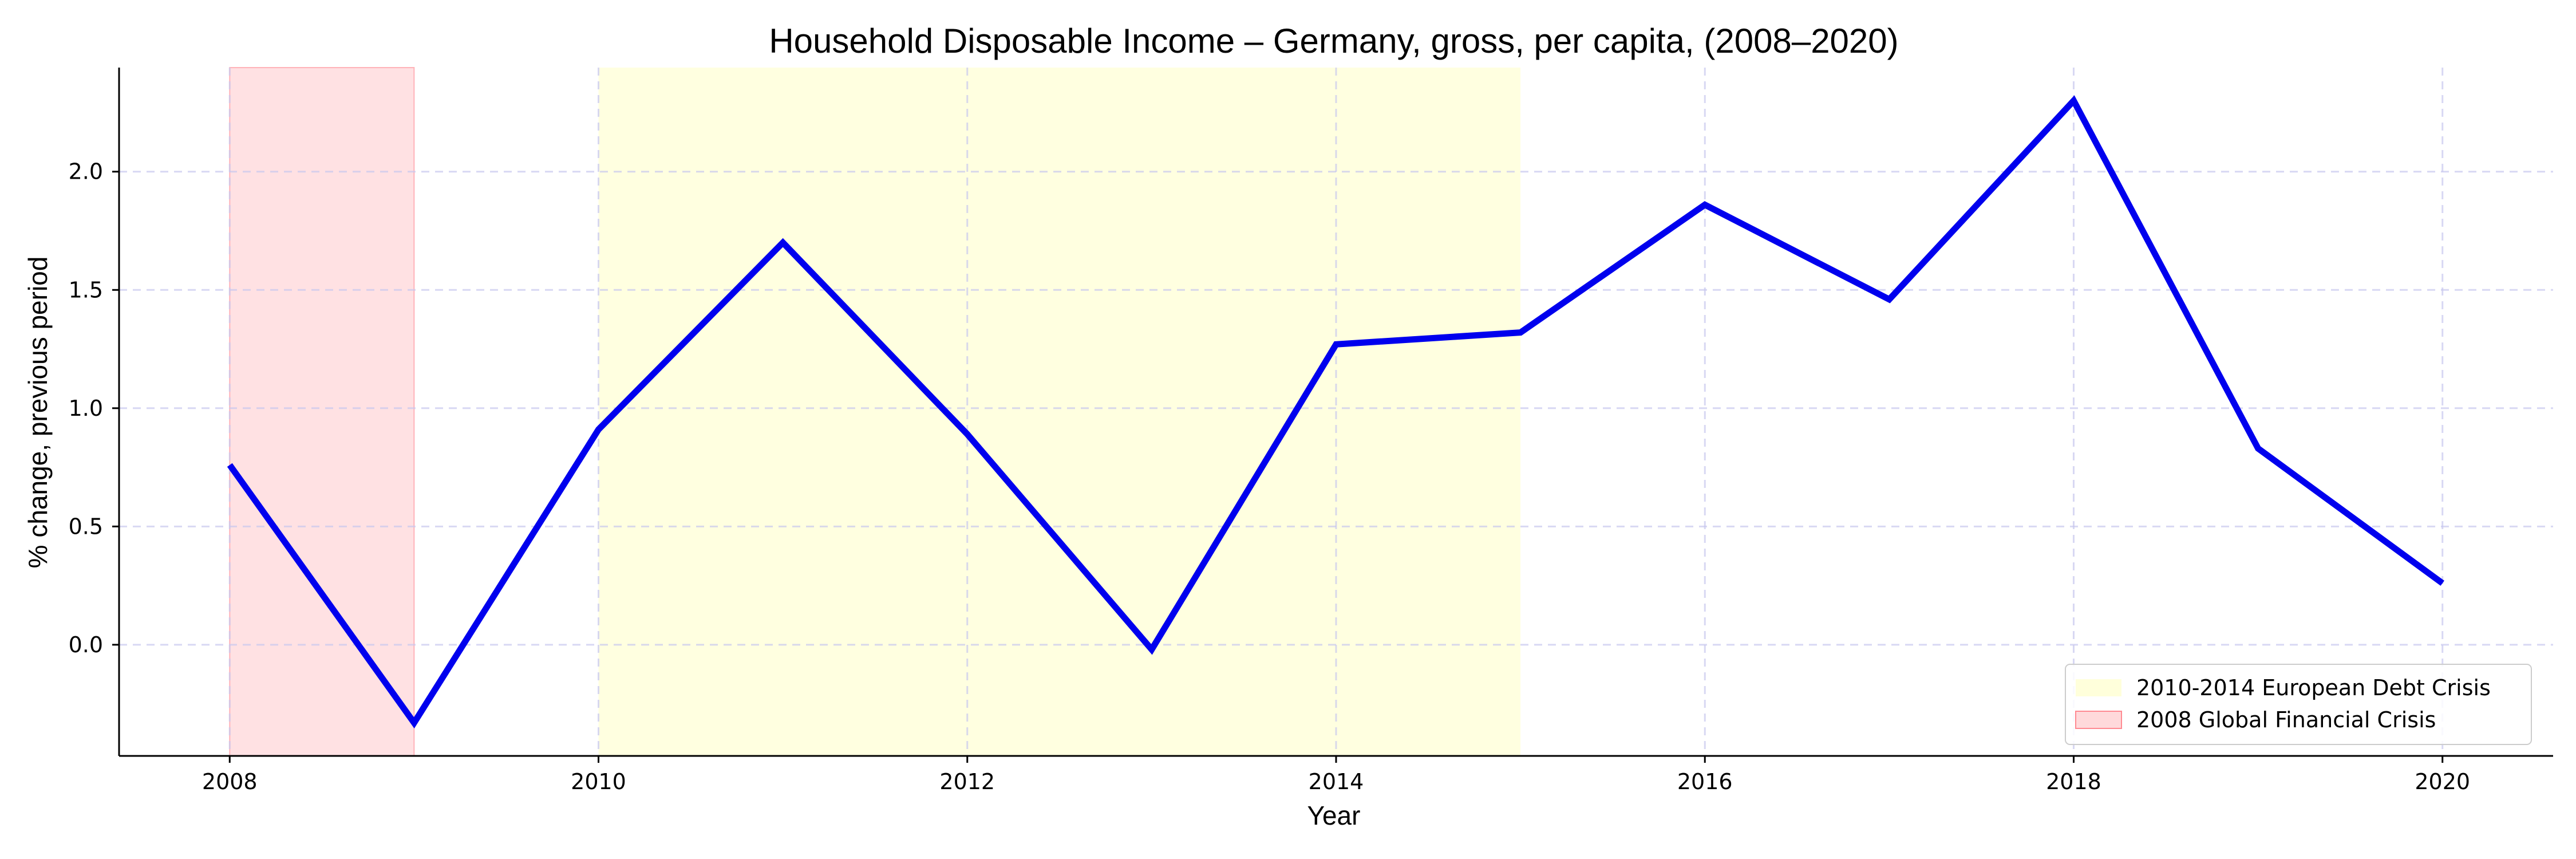  What do you see at coordinates (86, 409) in the screenshot?
I see `y-tick-label: 1.0` at bounding box center [86, 409].